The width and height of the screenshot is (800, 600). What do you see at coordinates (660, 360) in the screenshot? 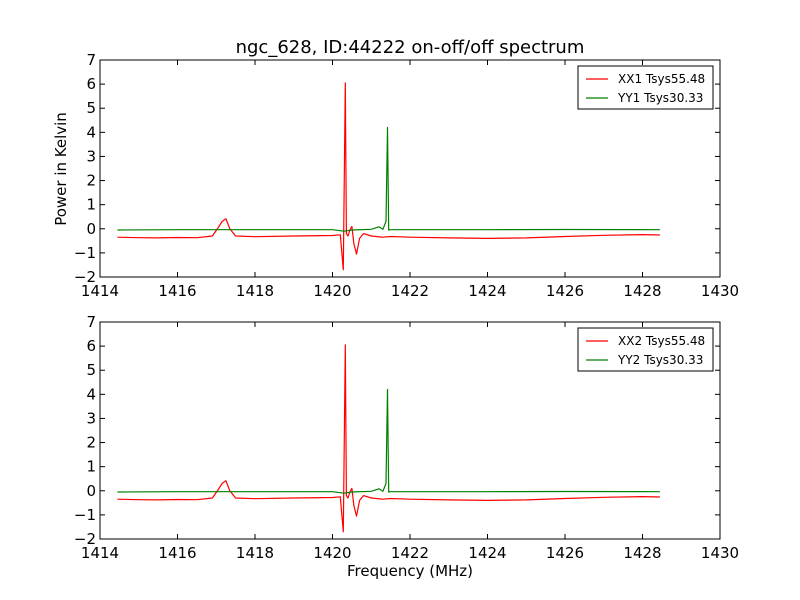
I see `legend-label-2: YY2 Tsys30.33` at bounding box center [660, 360].